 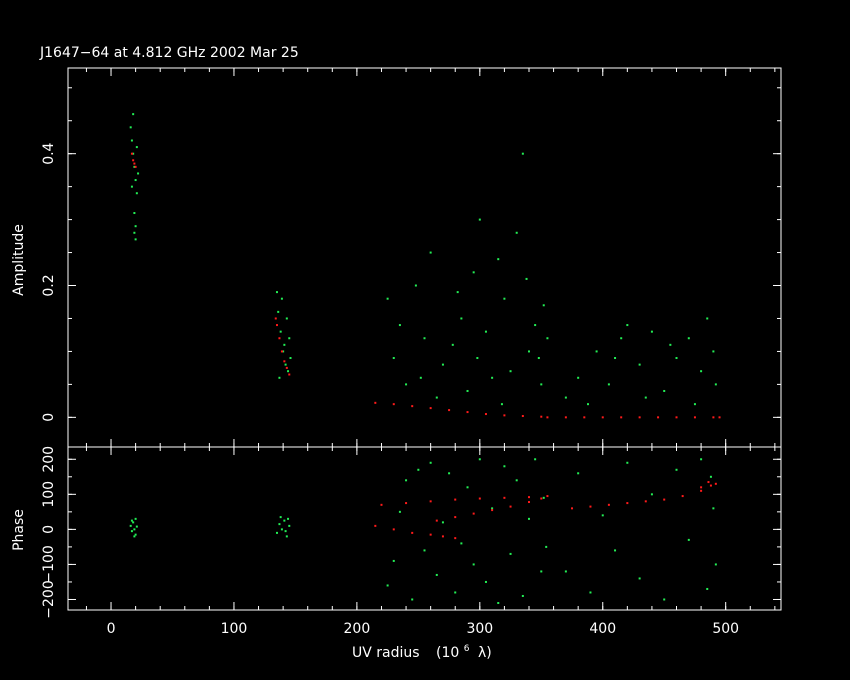 I want to click on x-axis-label-unit: (10, so click(x=447, y=653).